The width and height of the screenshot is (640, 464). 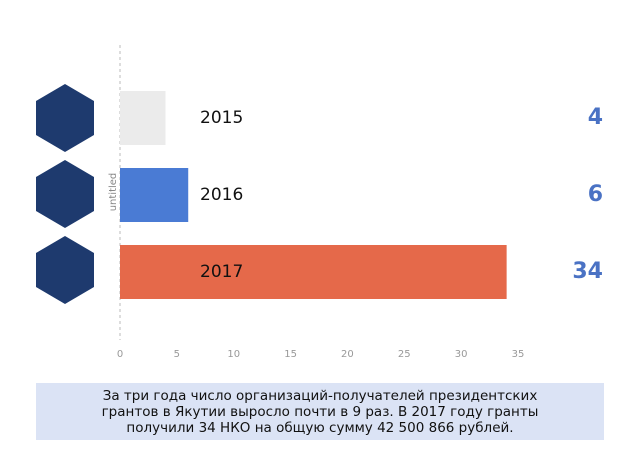 I want to click on caption-box, so click(x=320, y=411).